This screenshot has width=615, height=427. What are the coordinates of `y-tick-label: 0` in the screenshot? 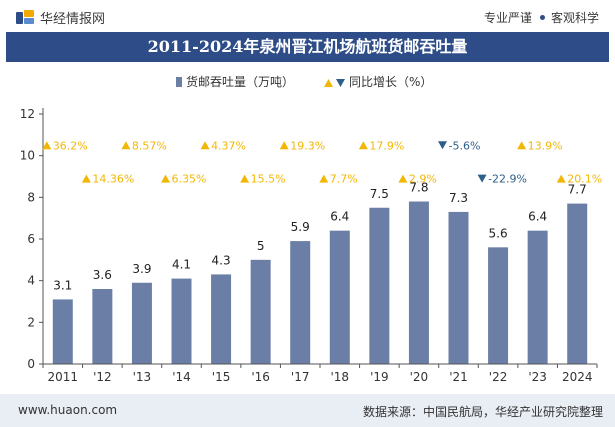 It's located at (31, 364).